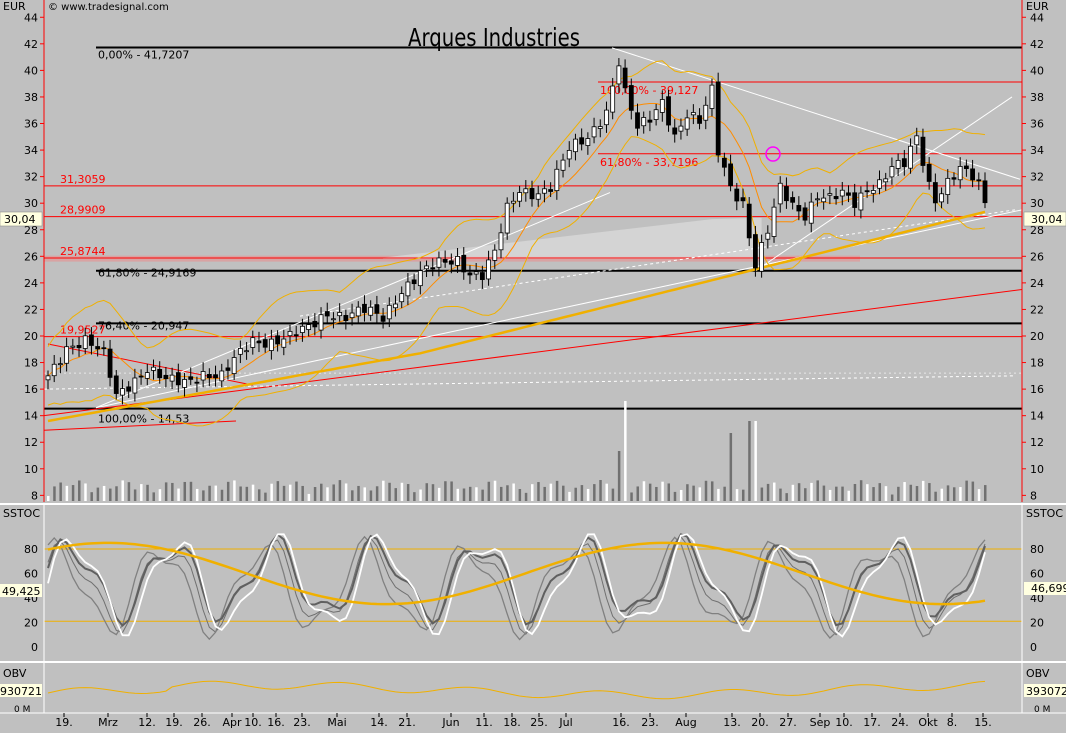  Describe the element at coordinates (31, 44) in the screenshot. I see `price-tick-left: 42` at that location.